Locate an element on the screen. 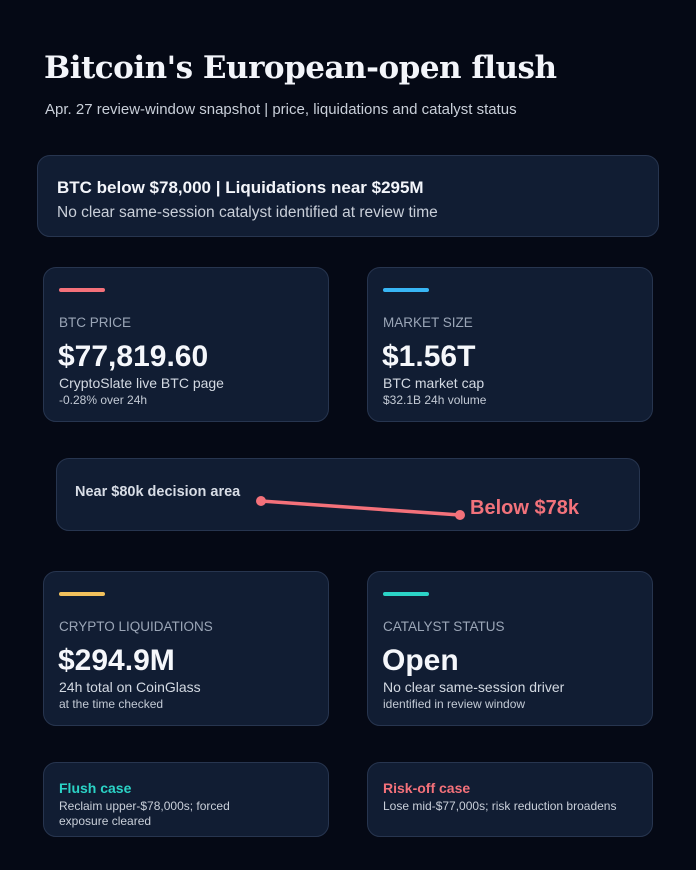 The height and width of the screenshot is (870, 696). card-label: CRYPTO LIQUIDATIONS is located at coordinates (136, 626).